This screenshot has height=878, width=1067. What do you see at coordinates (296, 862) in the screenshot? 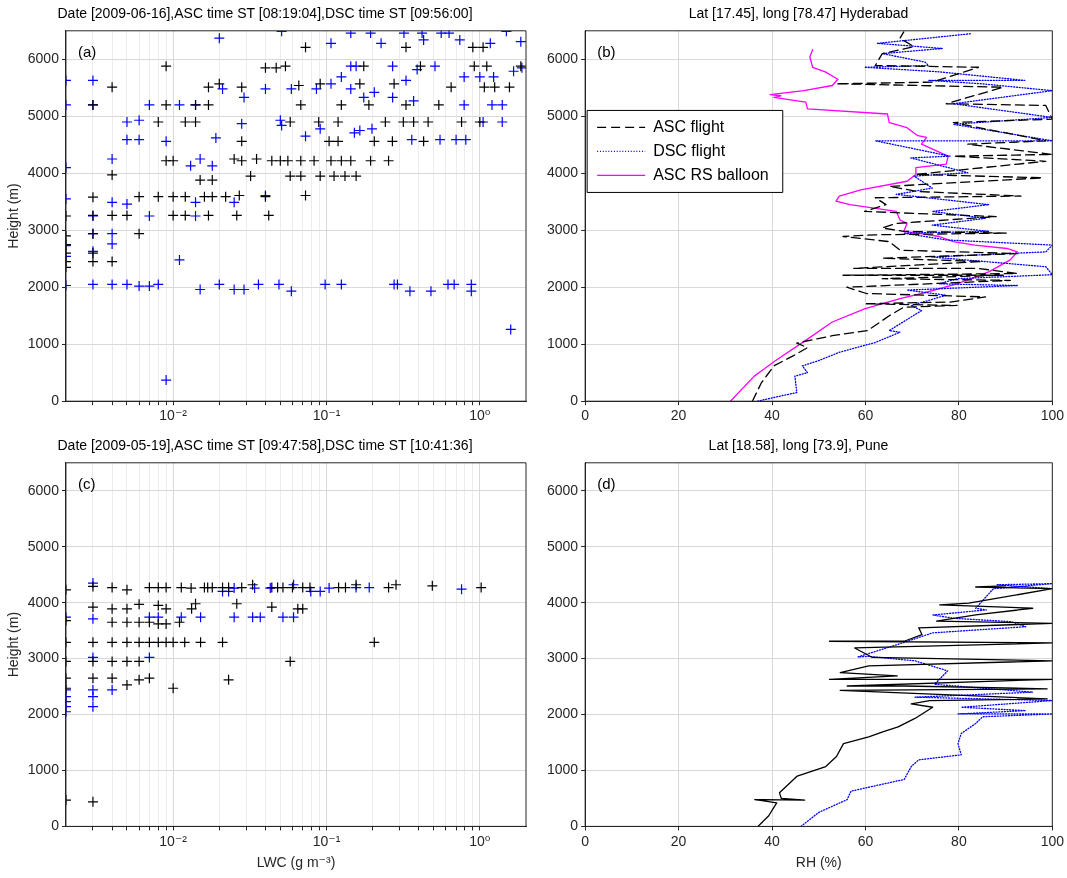
I see `x-axis-title: LWC (g m⁻³)` at bounding box center [296, 862].